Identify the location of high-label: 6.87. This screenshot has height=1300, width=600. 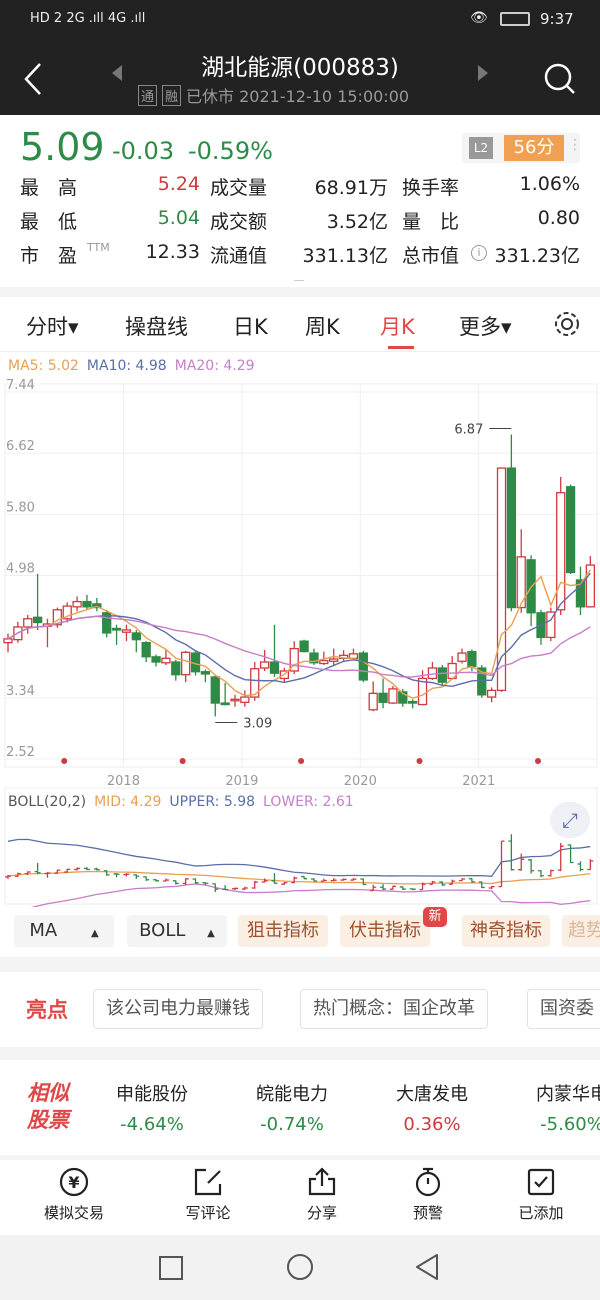
(468, 430).